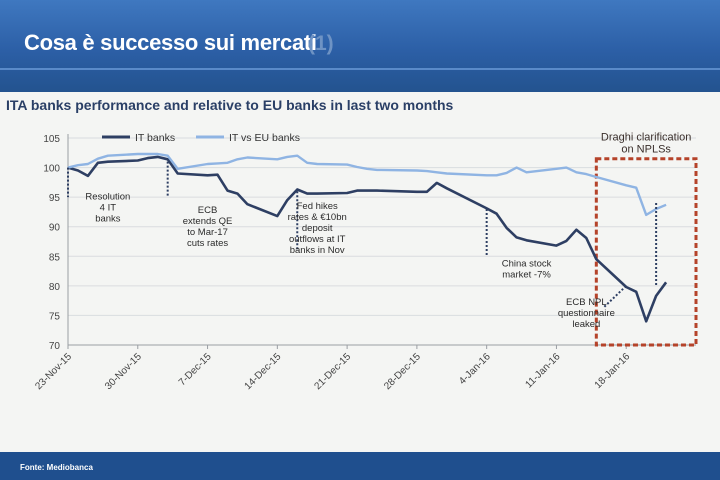 The width and height of the screenshot is (720, 480). Describe the element at coordinates (264, 138) in the screenshot. I see `legend-label: IT vs EU banks` at that location.